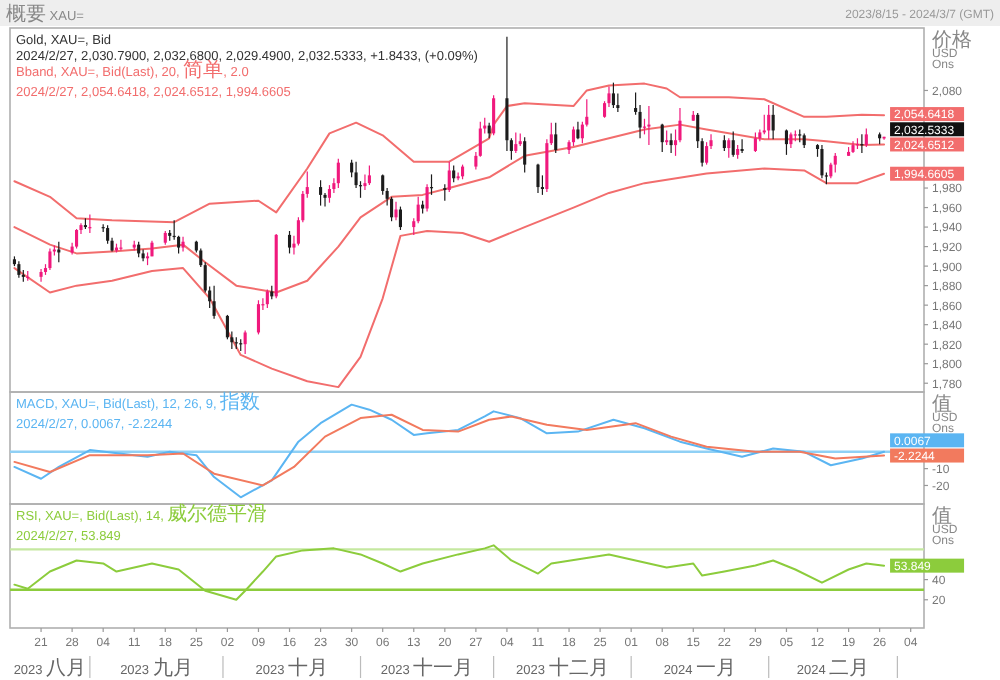  Describe the element at coordinates (449, 450) in the screenshot. I see `line-series` at that location.